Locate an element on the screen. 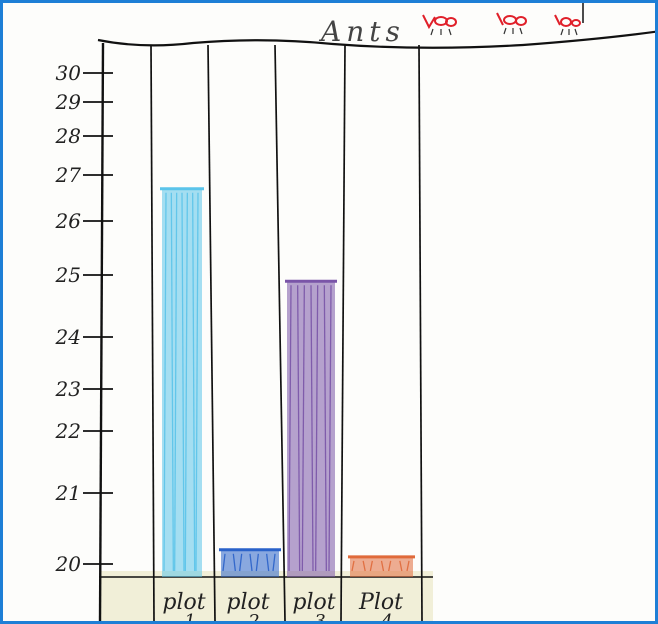 The image size is (658, 624). y-tick-label: 26 is located at coordinates (68, 221).